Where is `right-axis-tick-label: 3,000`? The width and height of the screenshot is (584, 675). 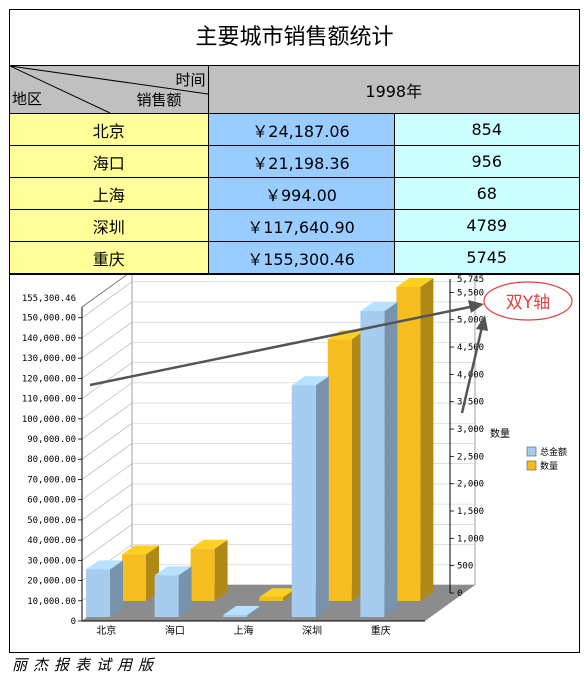
right-axis-tick-label: 3,000 is located at coordinates (470, 430).